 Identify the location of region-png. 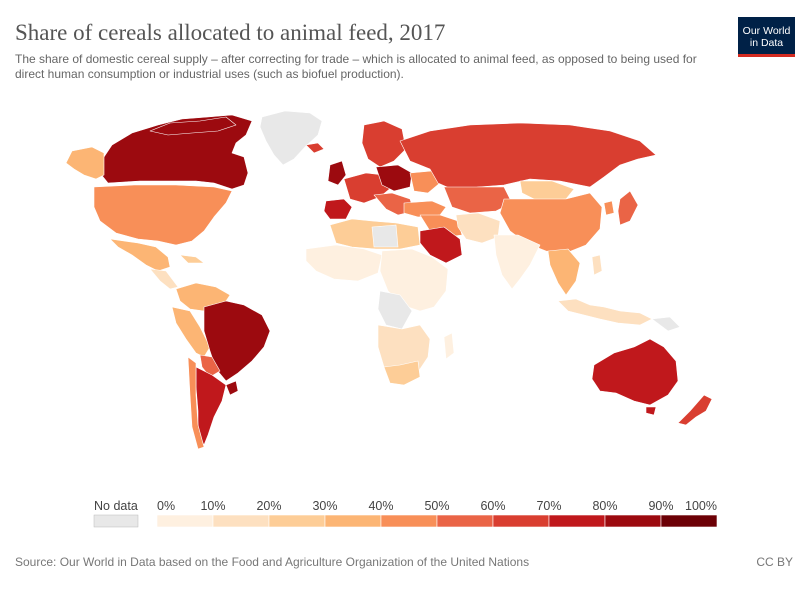
(666, 324).